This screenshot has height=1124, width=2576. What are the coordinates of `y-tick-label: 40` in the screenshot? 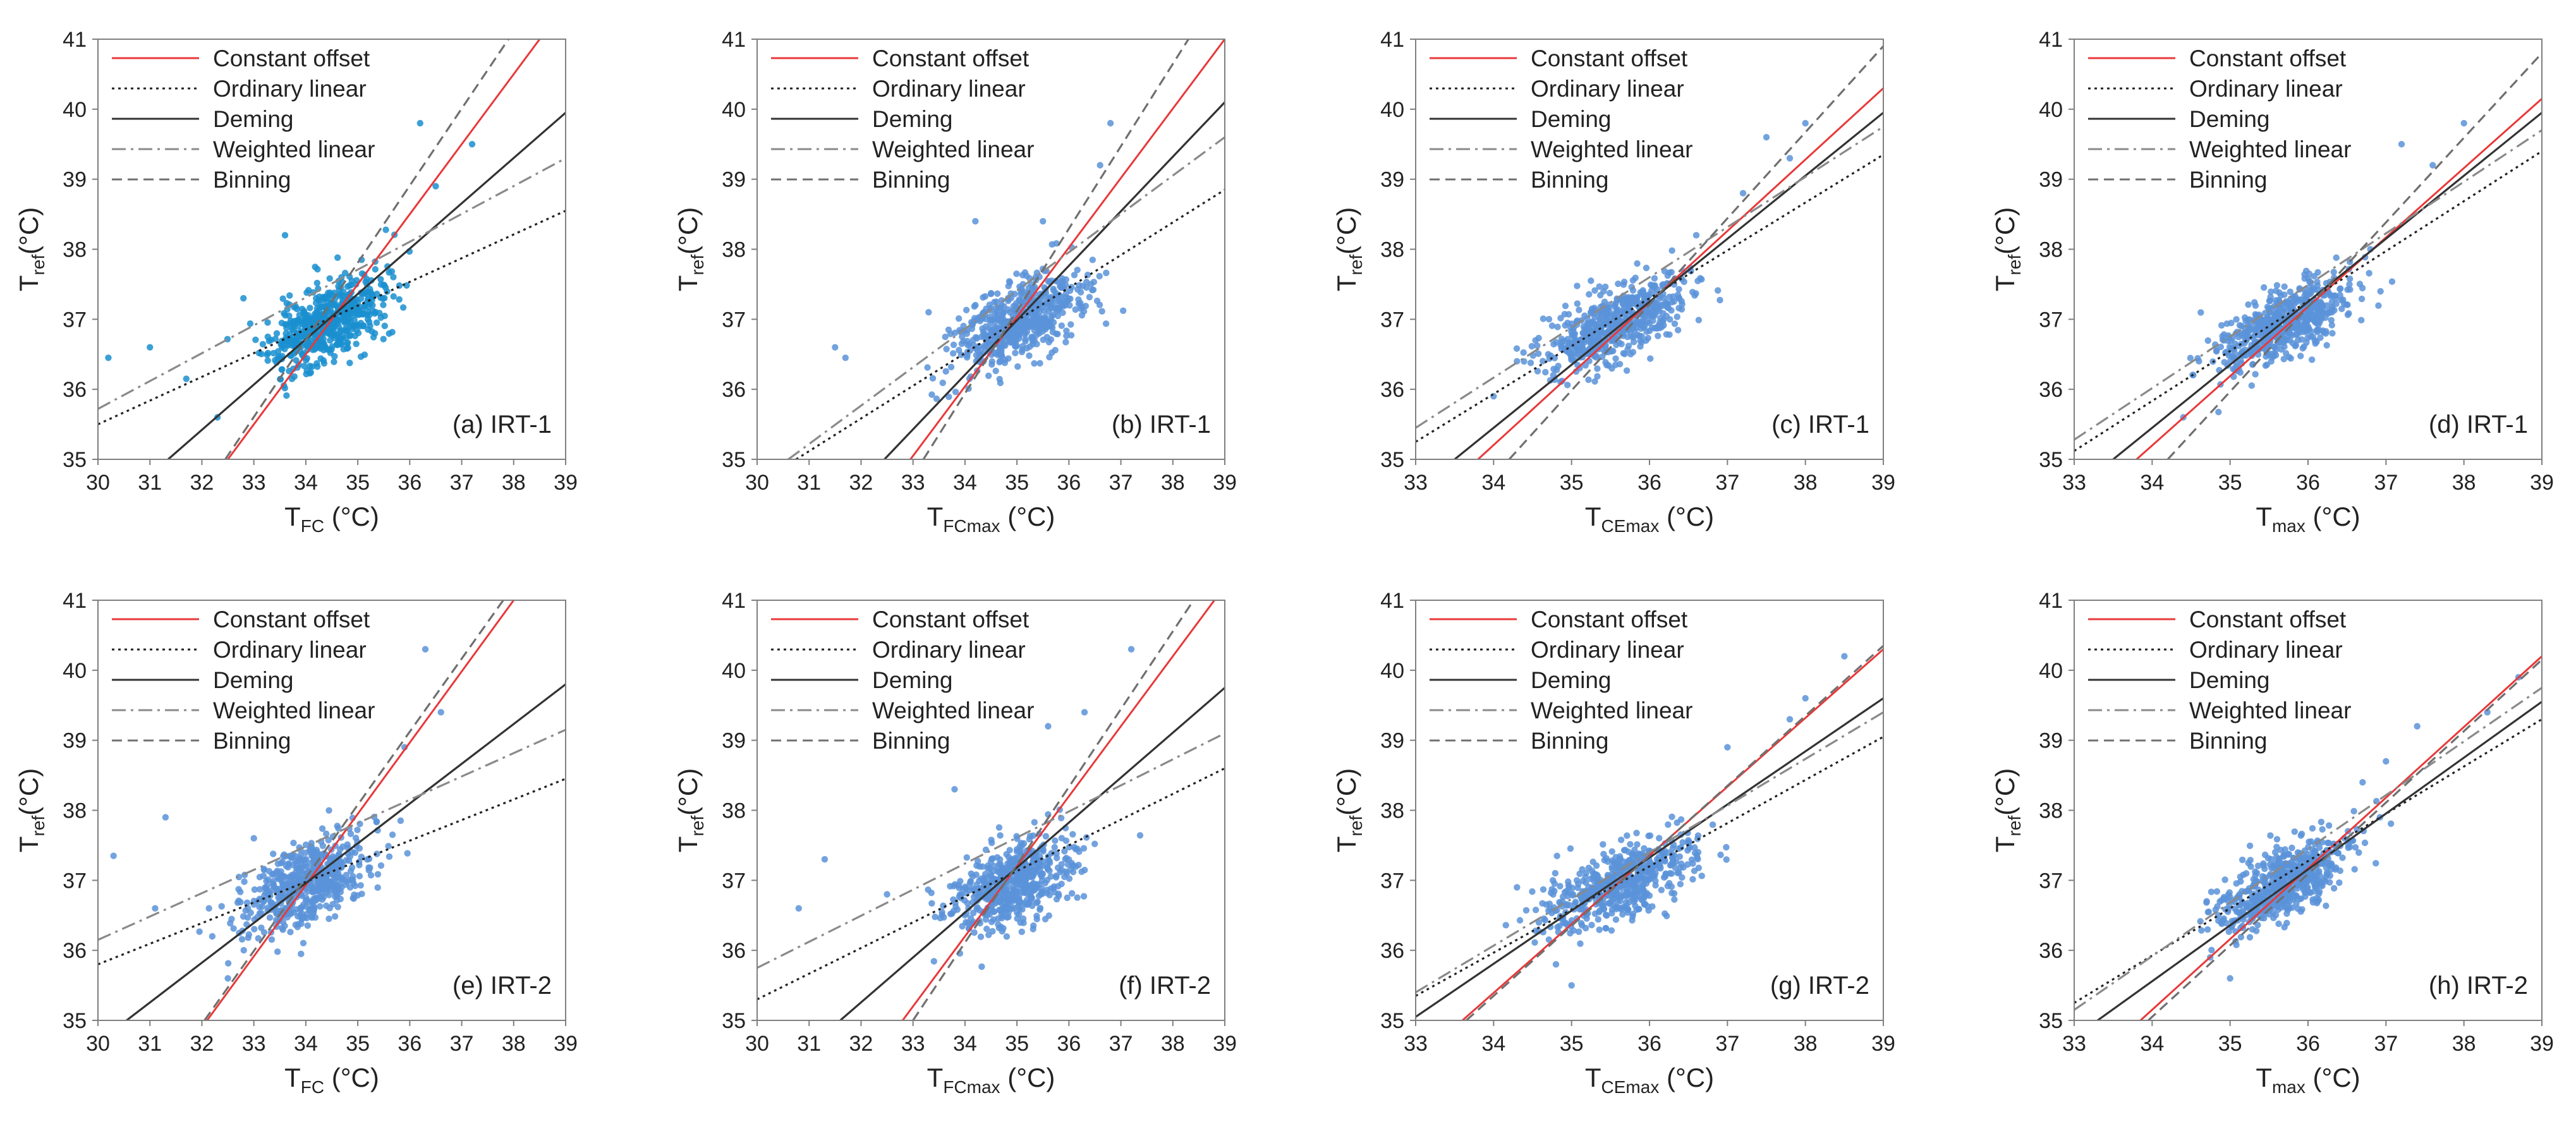 It's located at (75, 110).